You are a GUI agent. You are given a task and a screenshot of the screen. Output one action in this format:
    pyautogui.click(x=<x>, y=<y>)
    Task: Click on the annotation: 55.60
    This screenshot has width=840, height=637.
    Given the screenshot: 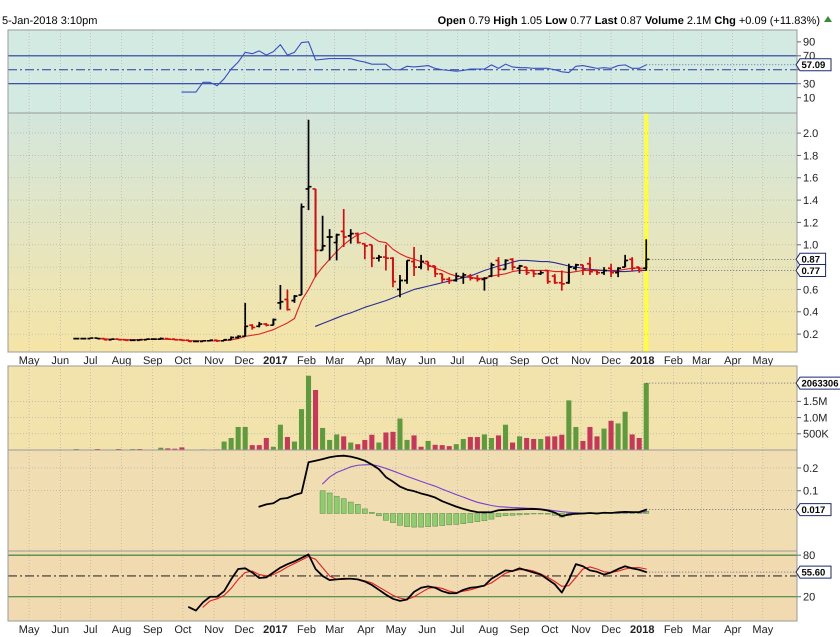 What is the action you would take?
    pyautogui.click(x=814, y=572)
    